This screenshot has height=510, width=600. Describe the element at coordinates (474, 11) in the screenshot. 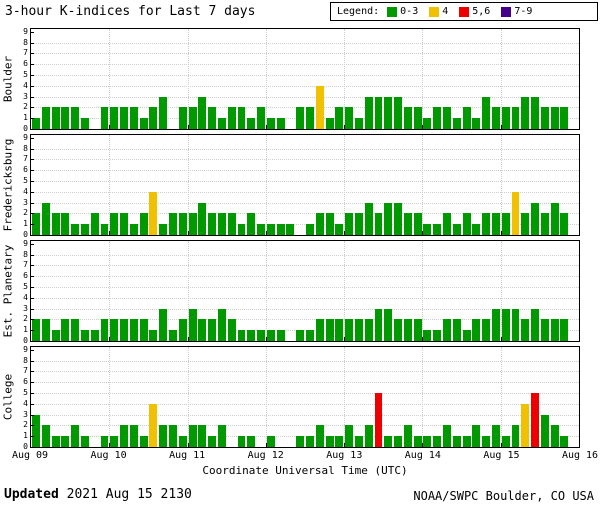

I see `legend-item: 5,6` at that location.